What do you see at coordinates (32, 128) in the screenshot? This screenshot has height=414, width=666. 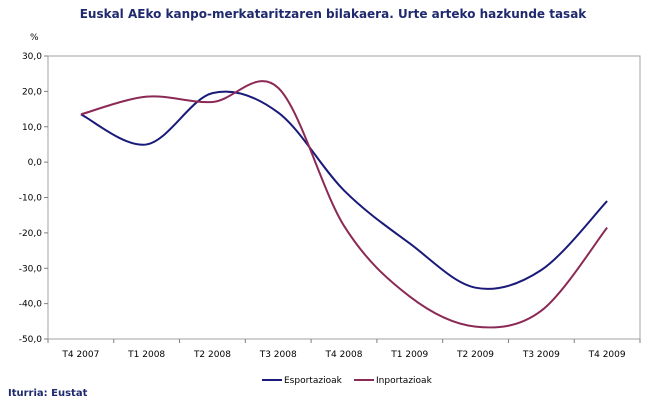 I see `y-tick-label: 10,0` at bounding box center [32, 128].